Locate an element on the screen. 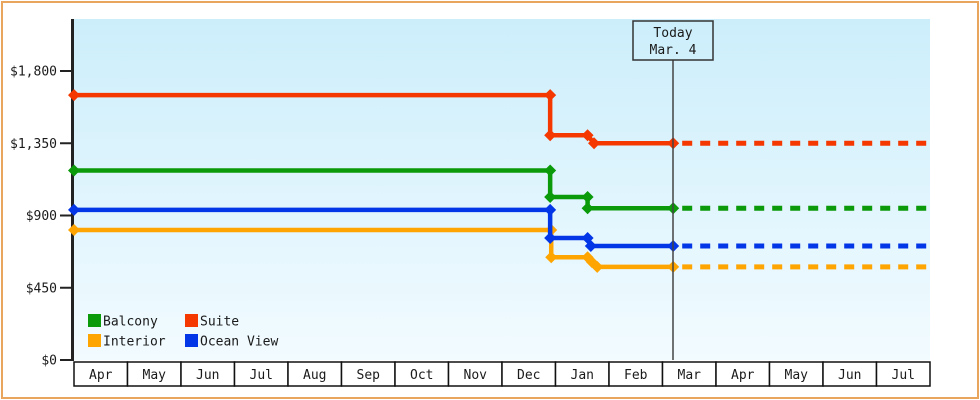  y-tick-label: $450 is located at coordinates (41, 288).